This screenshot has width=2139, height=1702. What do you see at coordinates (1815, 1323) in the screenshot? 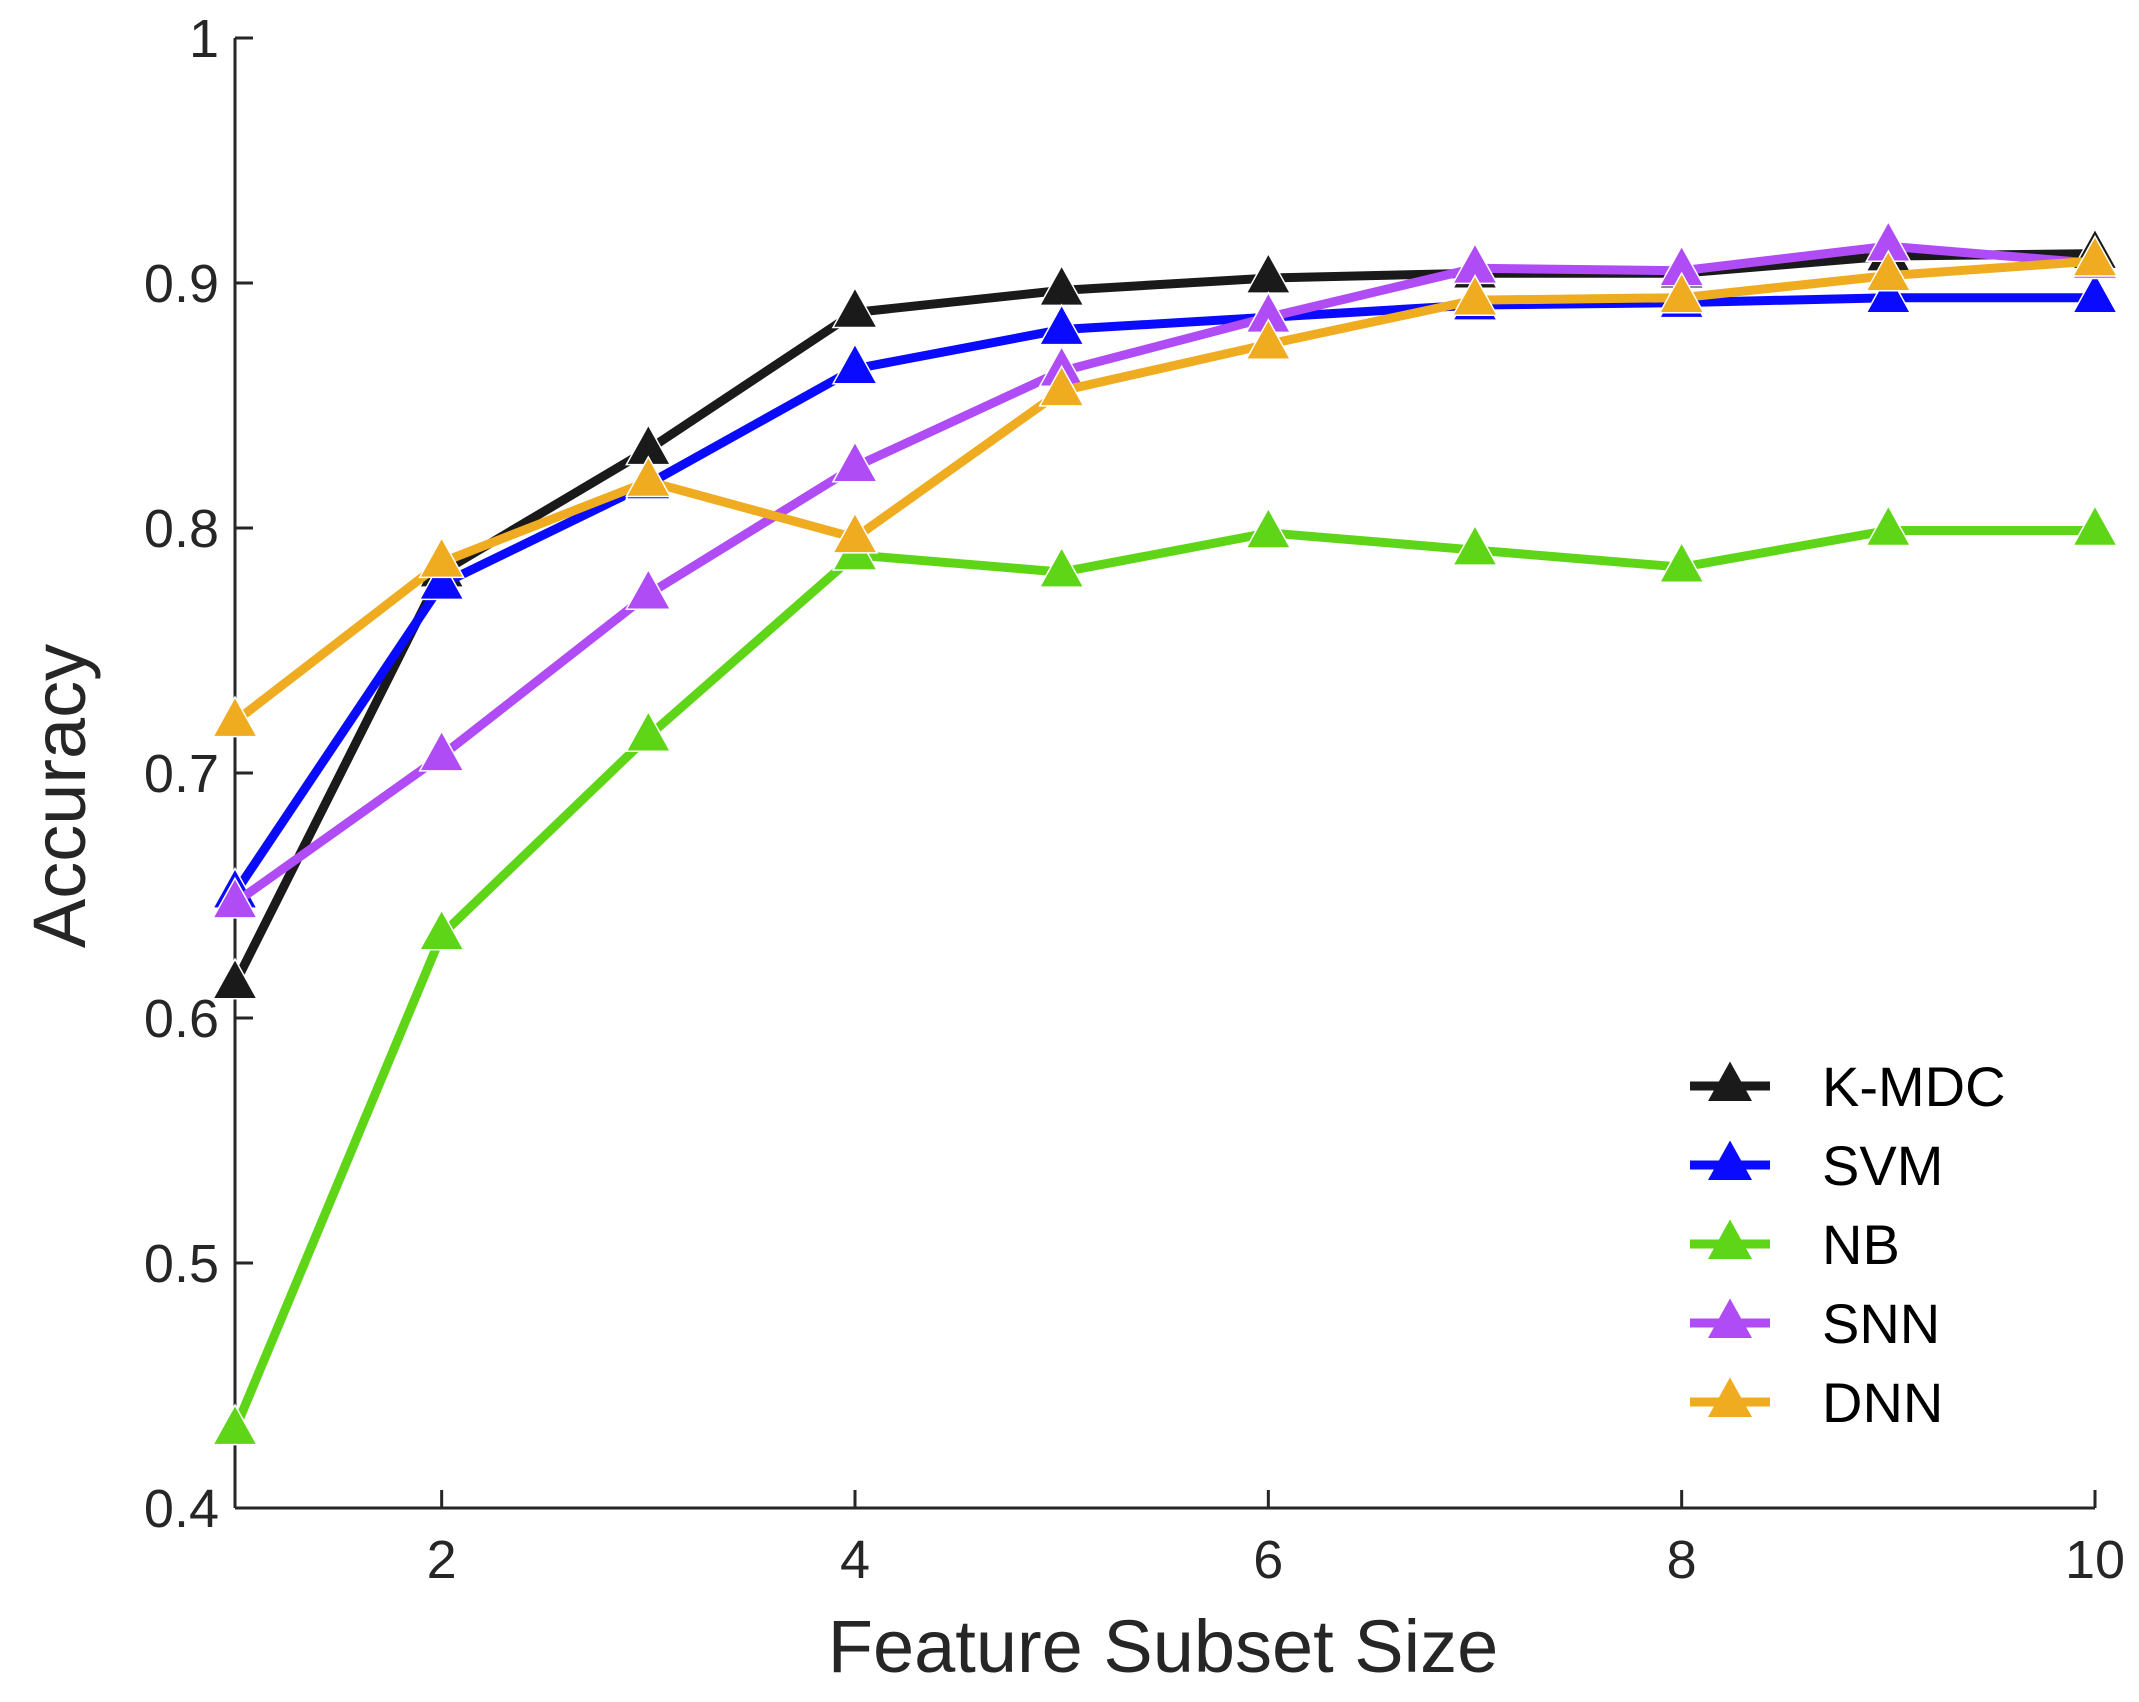
I see `legend-item-snn: SNN` at bounding box center [1815, 1323].